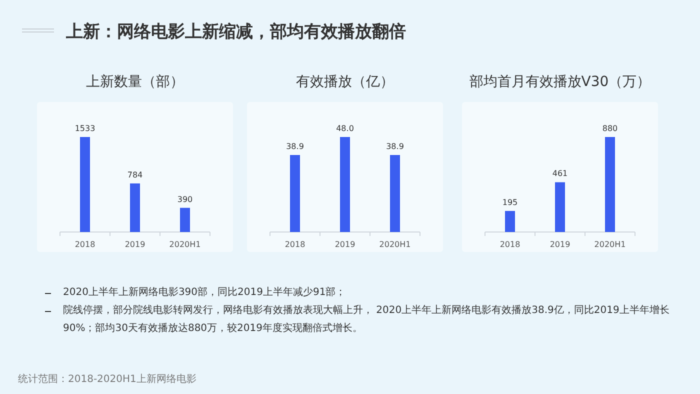  What do you see at coordinates (510, 202) in the screenshot?
I see `data-label: 195` at bounding box center [510, 202].